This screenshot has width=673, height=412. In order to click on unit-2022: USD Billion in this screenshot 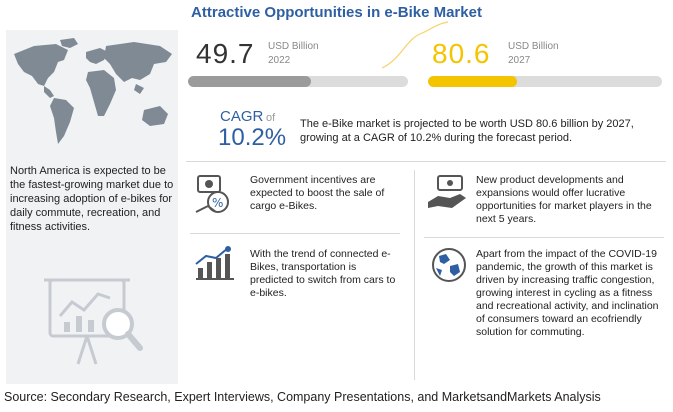, I will do `click(293, 46)`.